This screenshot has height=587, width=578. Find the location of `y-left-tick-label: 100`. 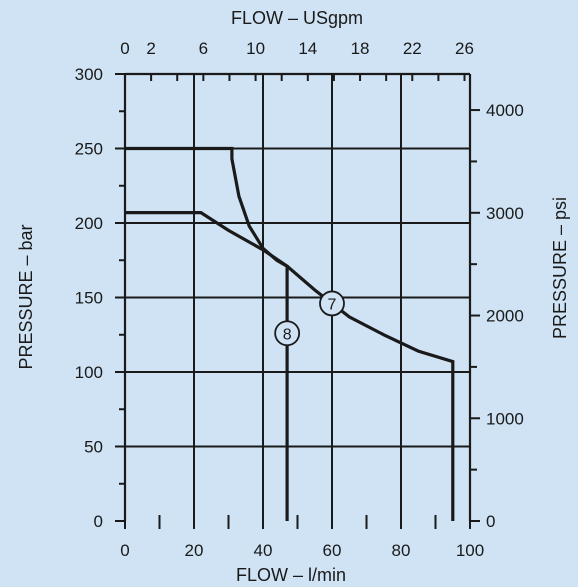

y-left-tick-label: 100 is located at coordinates (89, 372).